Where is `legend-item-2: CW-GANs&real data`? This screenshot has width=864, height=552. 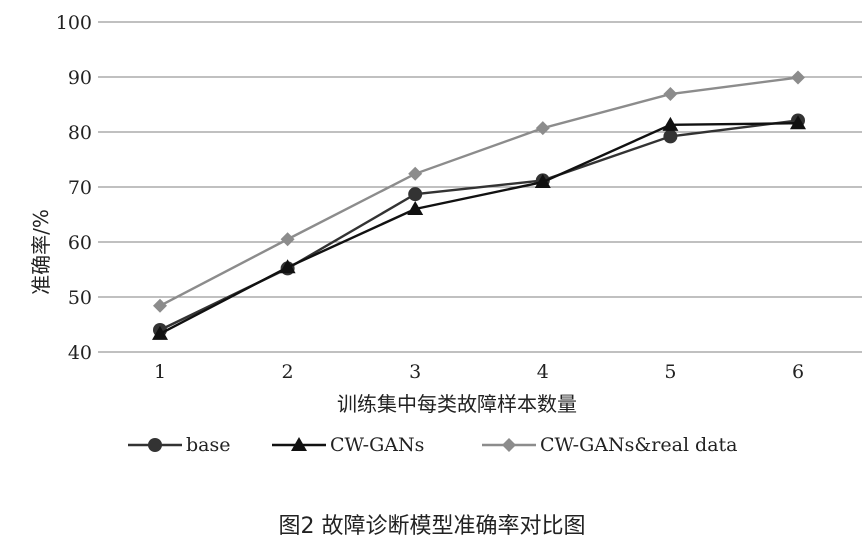
legend-item-2: CW-GANs&real data is located at coordinates (610, 445).